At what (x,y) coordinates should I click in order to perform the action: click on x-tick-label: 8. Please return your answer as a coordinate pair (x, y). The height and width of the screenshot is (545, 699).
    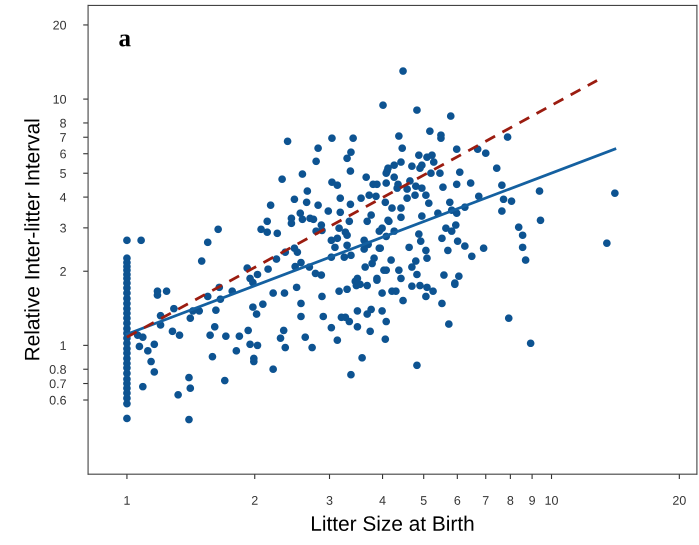
    Looking at the image, I should click on (510, 500).